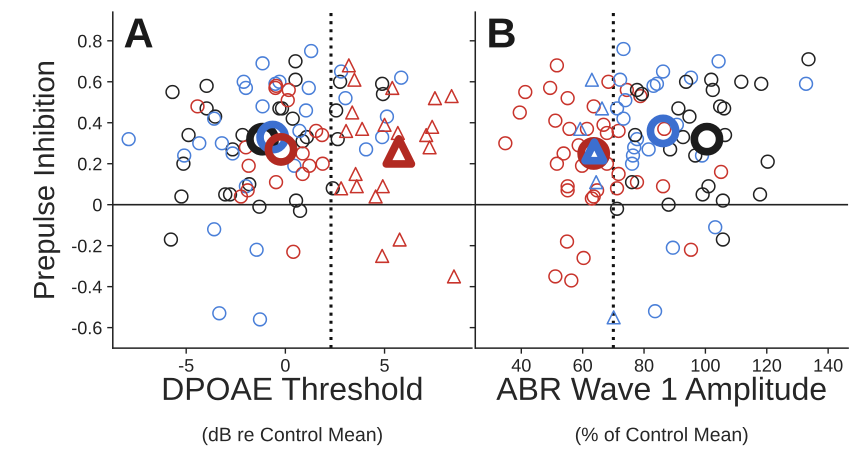 Image resolution: width=861 pixels, height=466 pixels. I want to click on y-tick-label: 0.4, so click(90, 123).